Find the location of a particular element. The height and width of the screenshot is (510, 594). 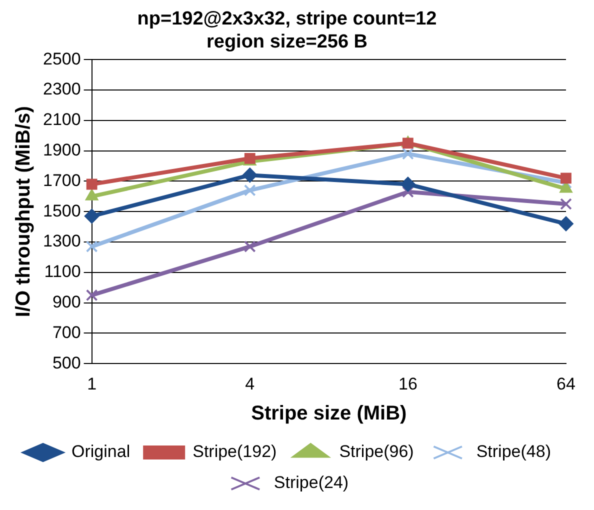

y-tick-label: 1100 is located at coordinates (62, 272).